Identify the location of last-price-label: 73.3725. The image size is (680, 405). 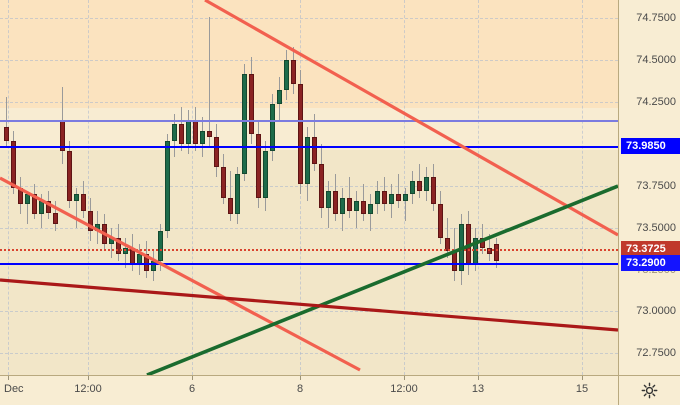
(650, 249).